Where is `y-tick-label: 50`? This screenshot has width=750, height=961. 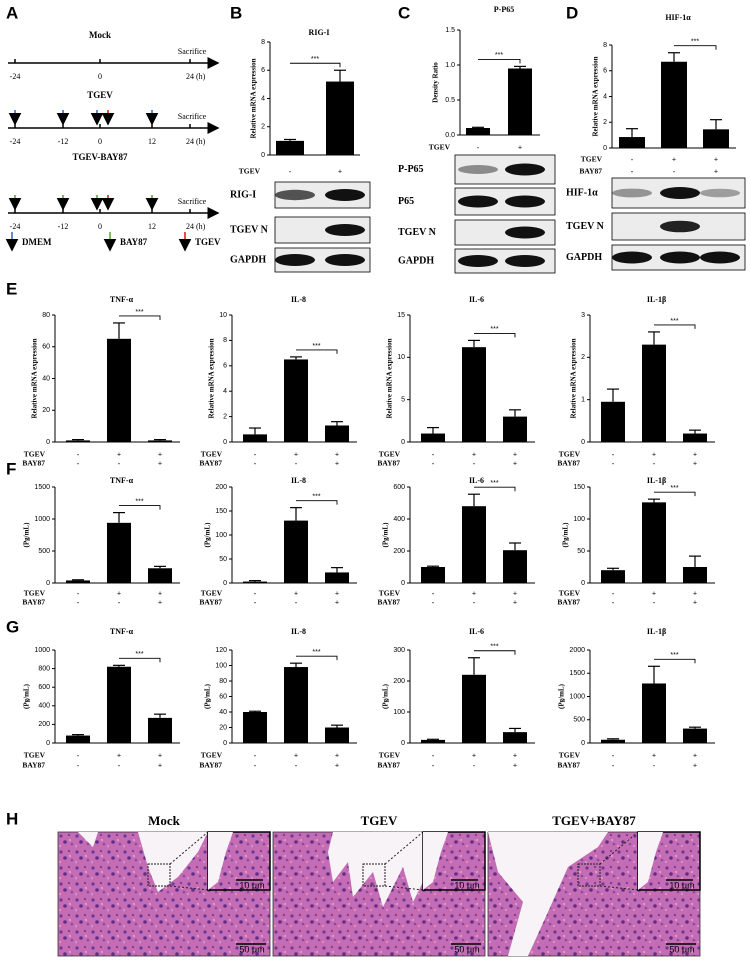 y-tick-label: 50 is located at coordinates (581, 551).